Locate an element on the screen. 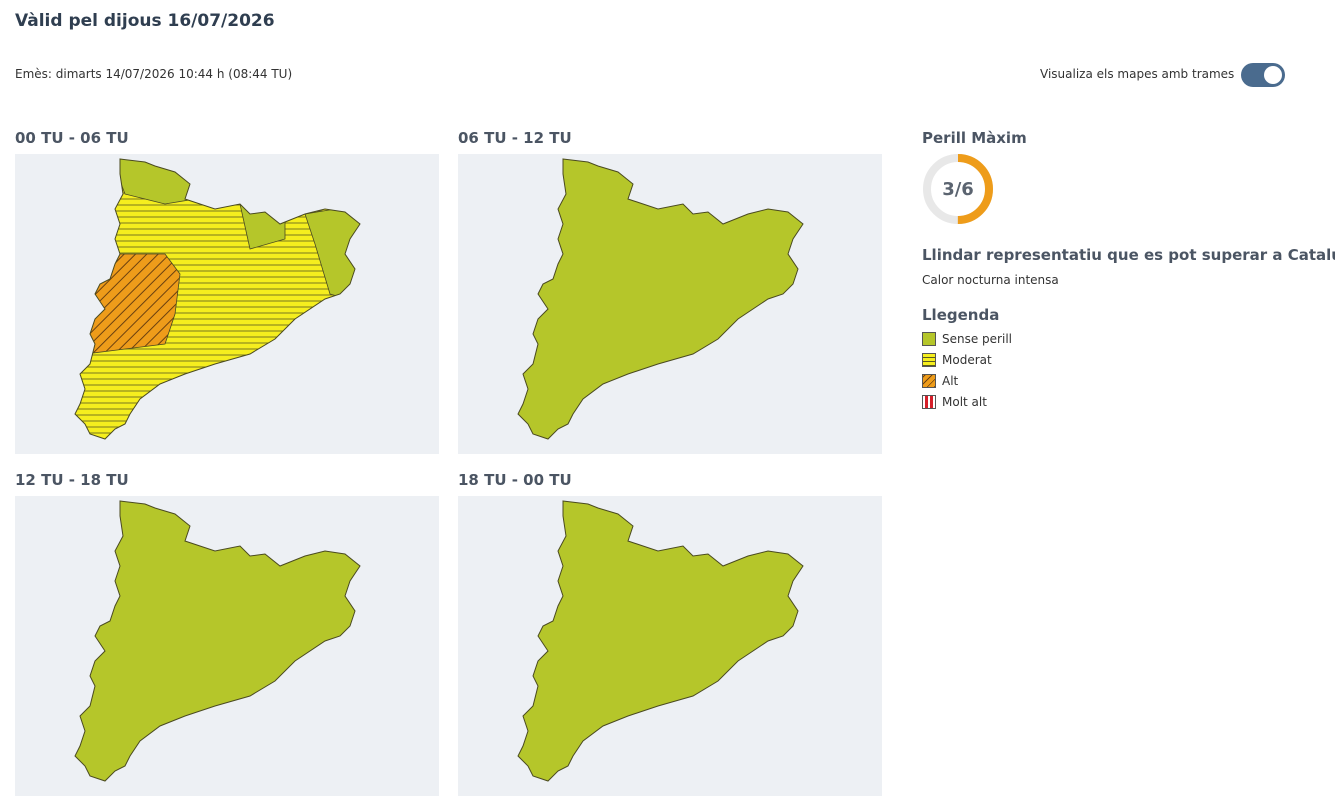 The width and height of the screenshot is (1335, 810). legend-item: Sense perill is located at coordinates (967, 339).